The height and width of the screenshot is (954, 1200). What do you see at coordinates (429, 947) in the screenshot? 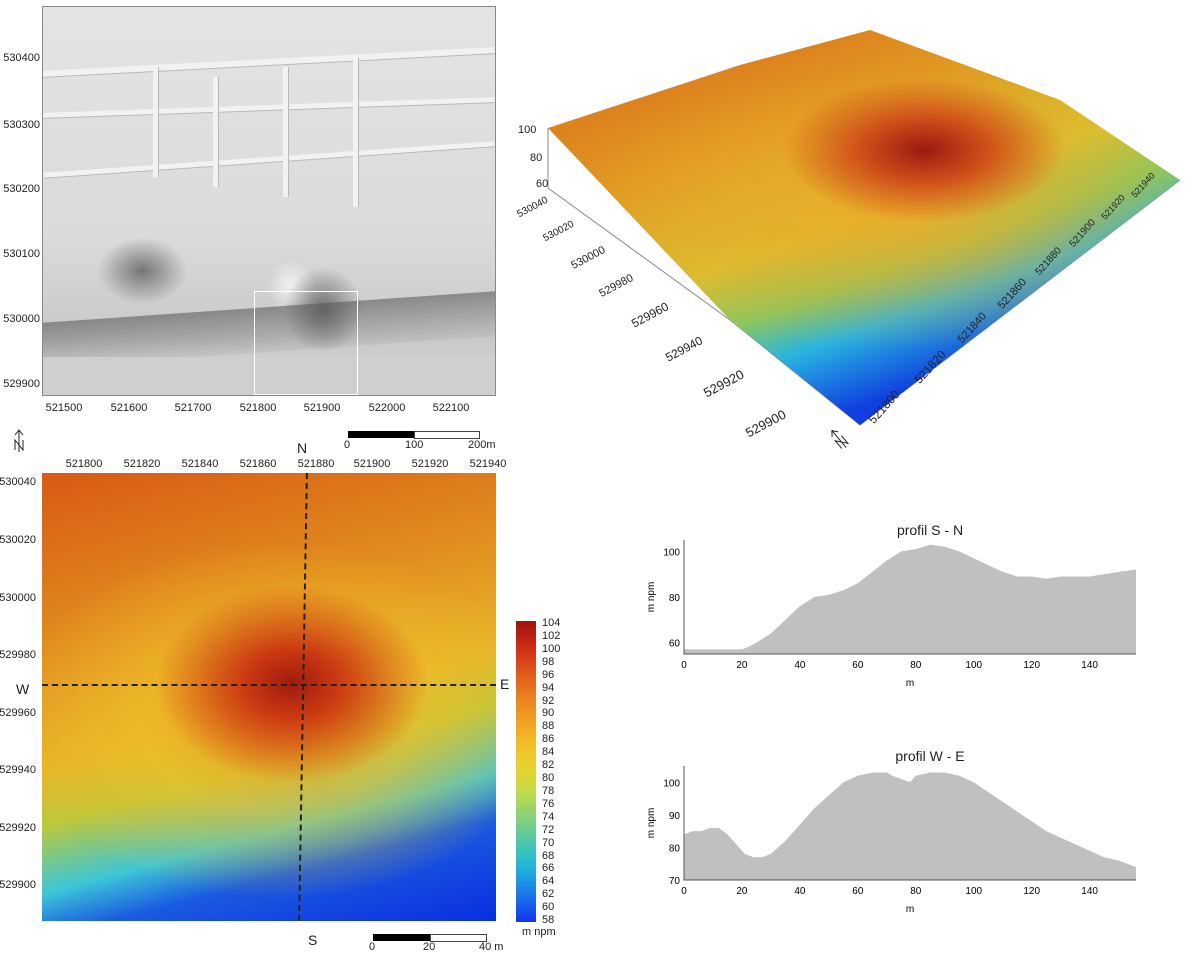
I see `scale-label-mid: 20` at bounding box center [429, 947].